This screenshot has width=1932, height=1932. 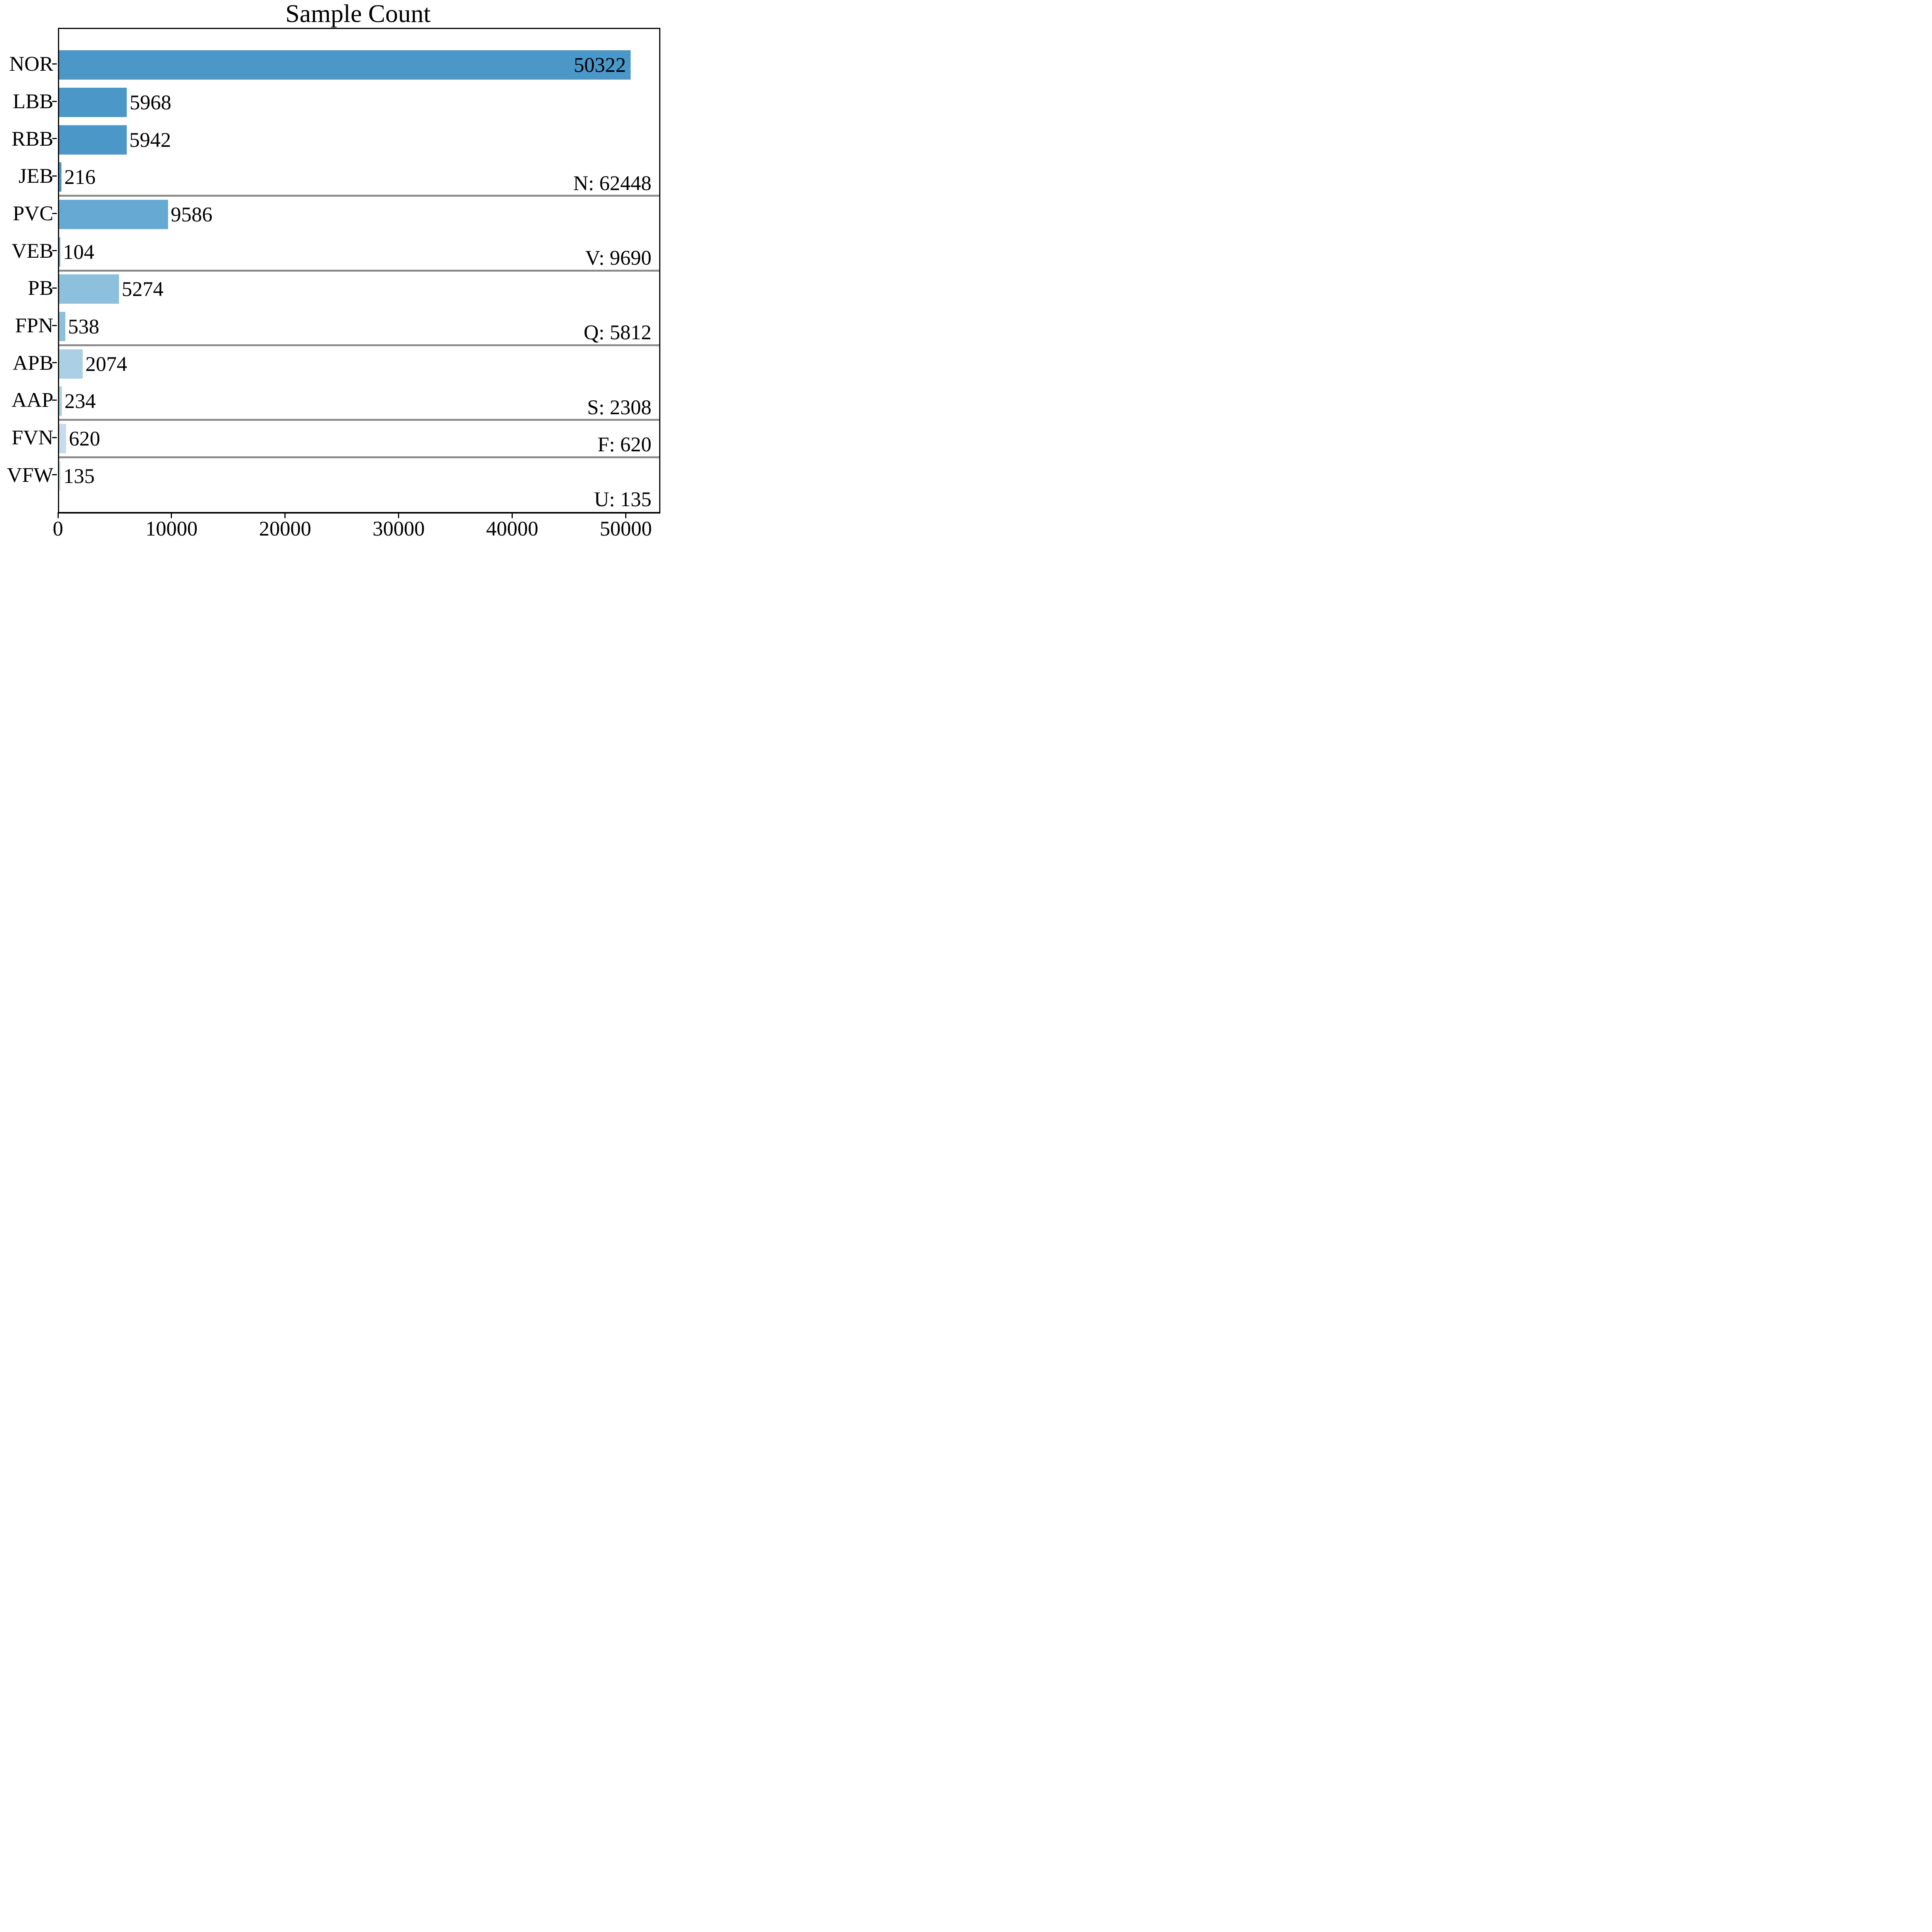 What do you see at coordinates (54, 400) in the screenshot?
I see `y-tick-aap` at bounding box center [54, 400].